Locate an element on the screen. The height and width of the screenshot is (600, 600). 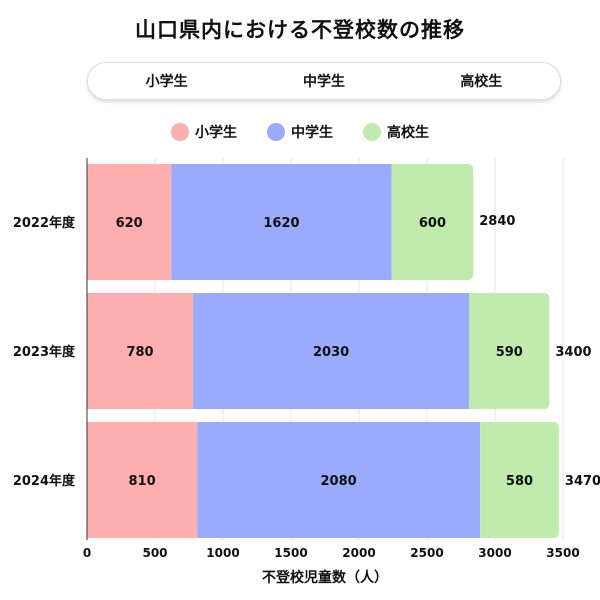
data-label: 620 is located at coordinates (129, 223).